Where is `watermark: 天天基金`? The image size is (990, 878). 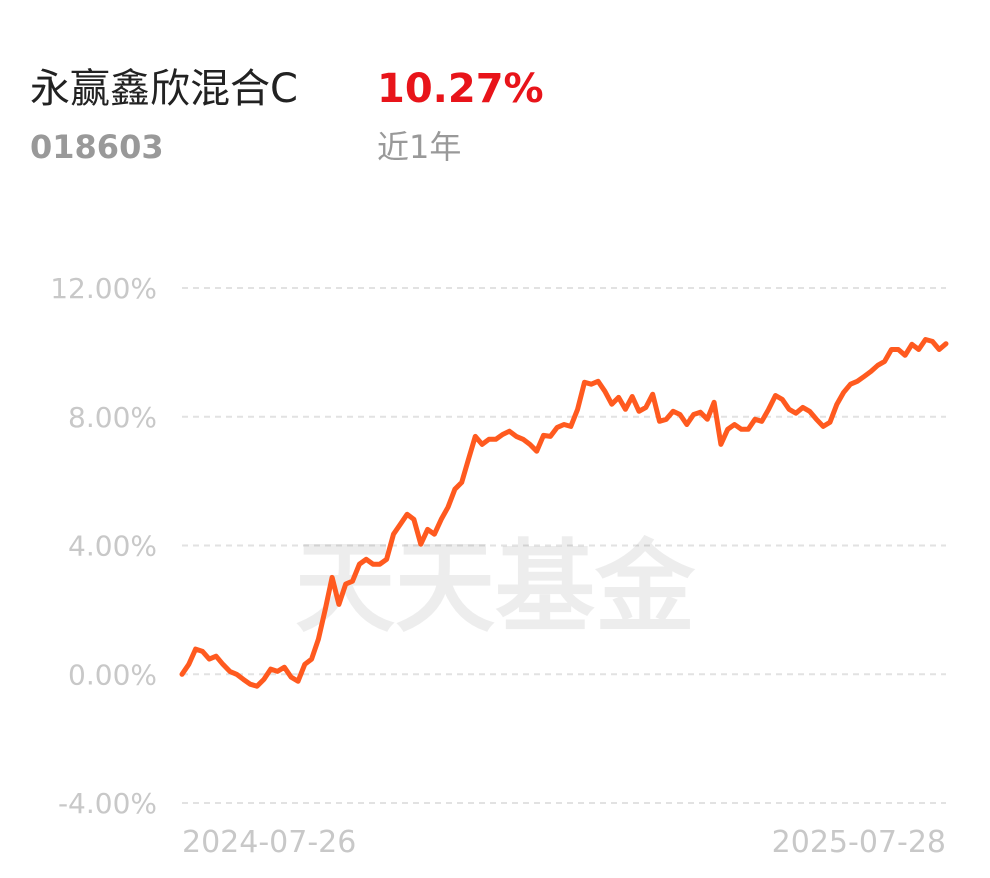 watermark: 天天基金 is located at coordinates (495, 587).